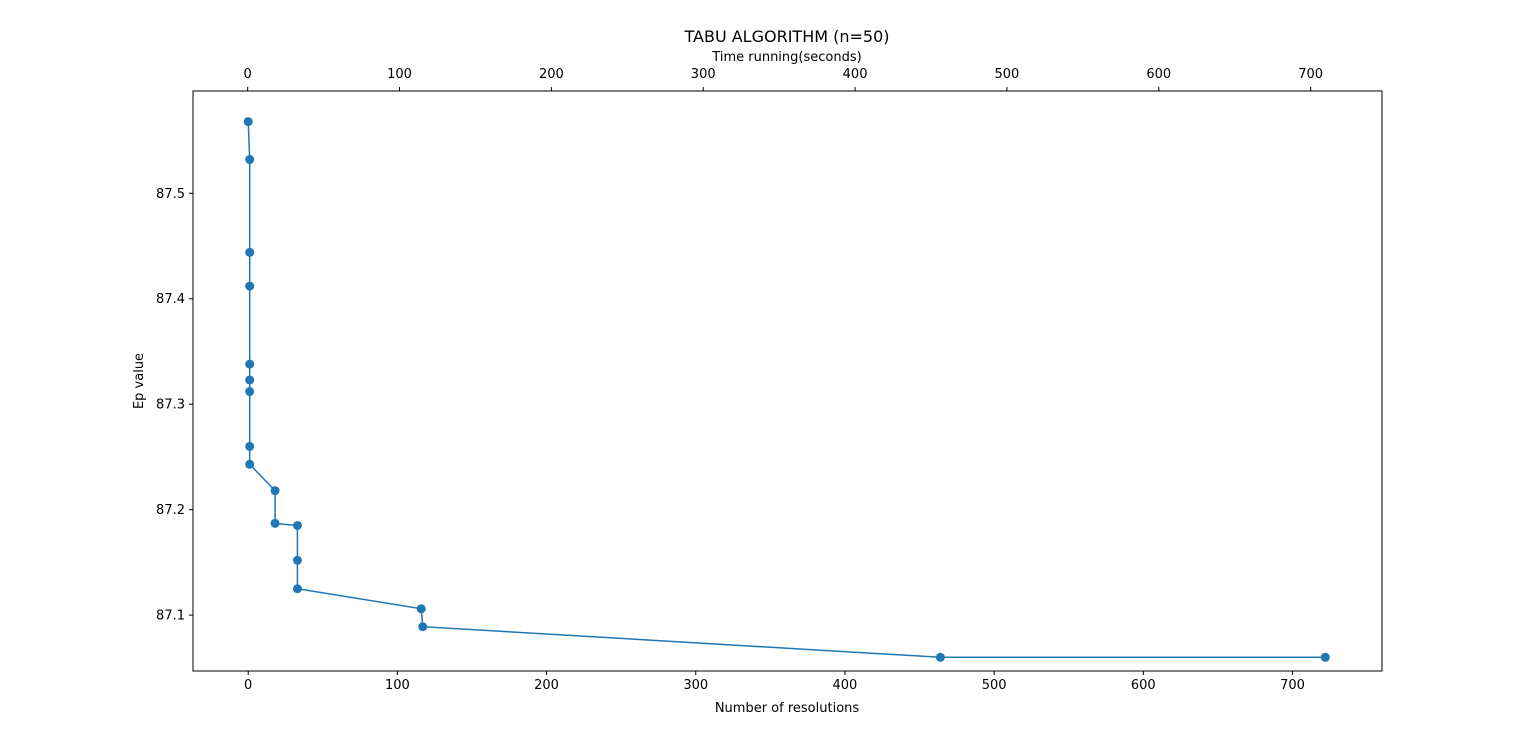  I want to click on top-x-axis-label: Time running(seconds), so click(786, 57).